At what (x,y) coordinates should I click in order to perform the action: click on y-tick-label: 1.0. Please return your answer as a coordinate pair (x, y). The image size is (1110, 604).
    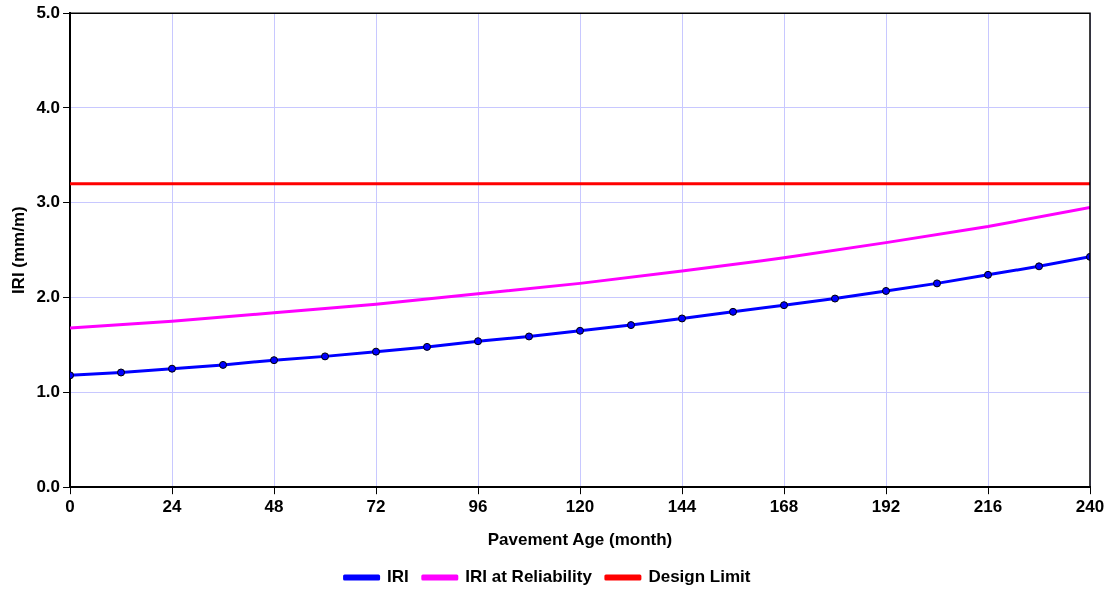
    Looking at the image, I should click on (48, 392).